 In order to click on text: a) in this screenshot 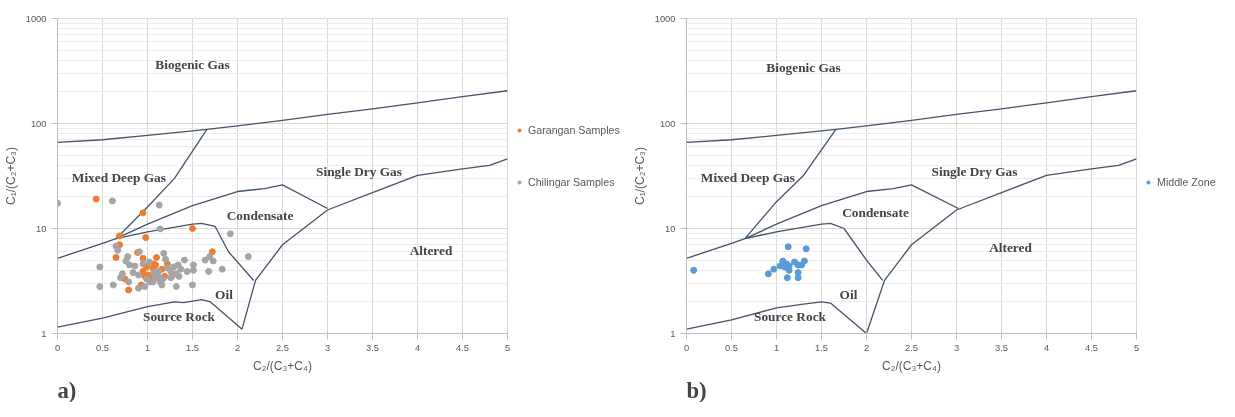, I will do `click(67, 390)`.